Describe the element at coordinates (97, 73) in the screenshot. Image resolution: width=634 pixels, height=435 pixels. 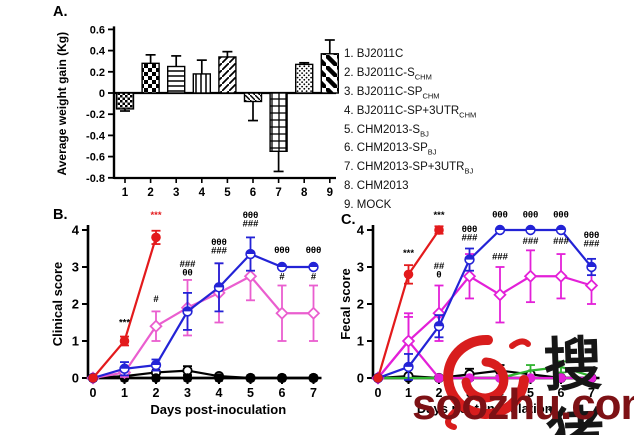
I see `svg-text: 0.2` at that location.